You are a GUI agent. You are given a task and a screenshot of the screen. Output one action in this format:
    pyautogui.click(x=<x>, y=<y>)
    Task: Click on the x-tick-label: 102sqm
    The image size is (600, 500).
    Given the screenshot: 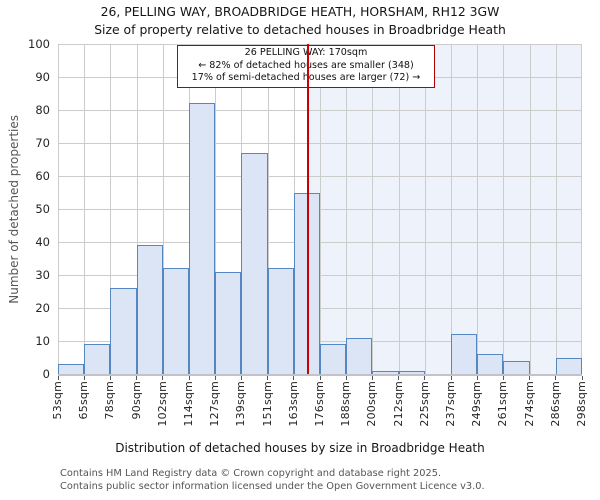 What is the action you would take?
    pyautogui.click(x=162, y=404)
    